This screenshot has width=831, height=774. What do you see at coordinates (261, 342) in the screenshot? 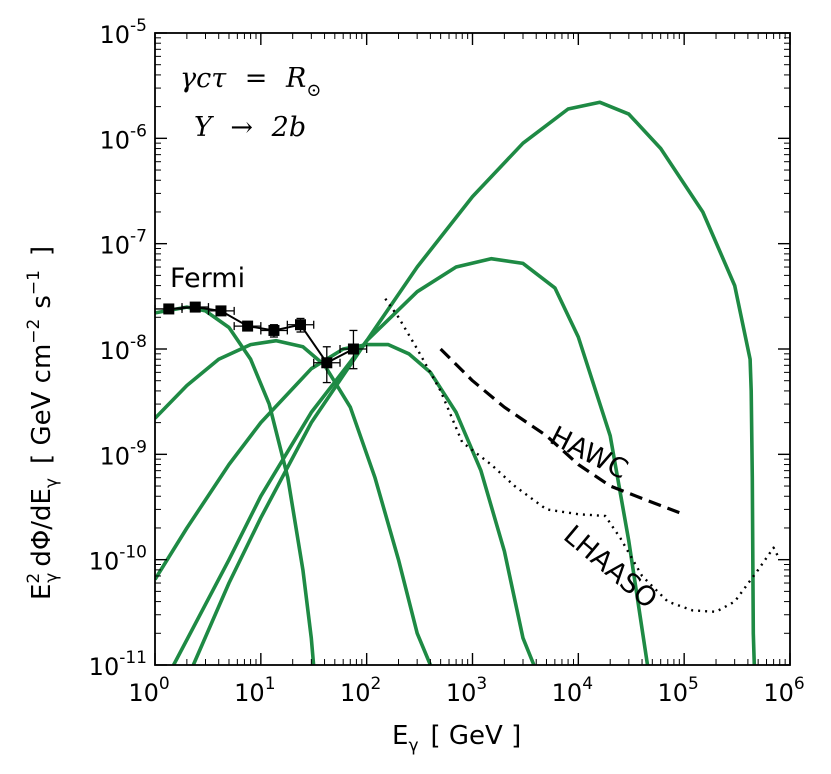
I see `fermi-data-layer` at bounding box center [261, 342].